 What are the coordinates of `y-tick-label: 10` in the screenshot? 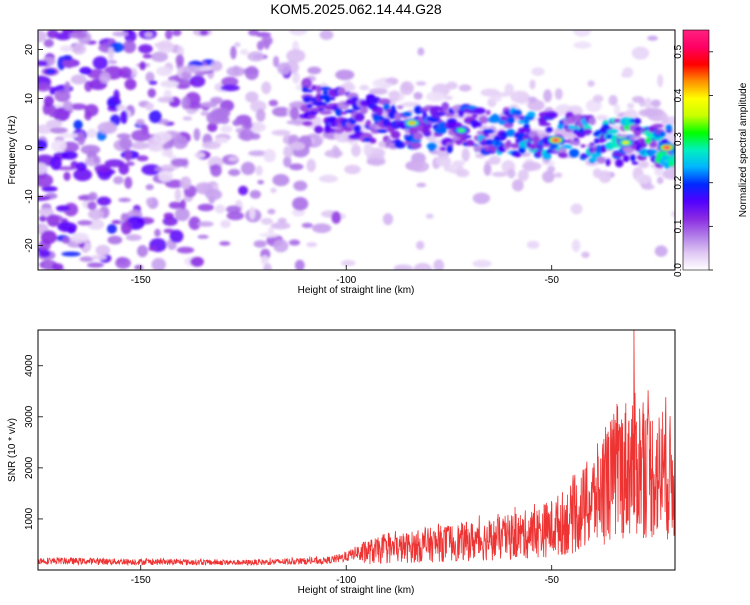 It's located at (29, 99).